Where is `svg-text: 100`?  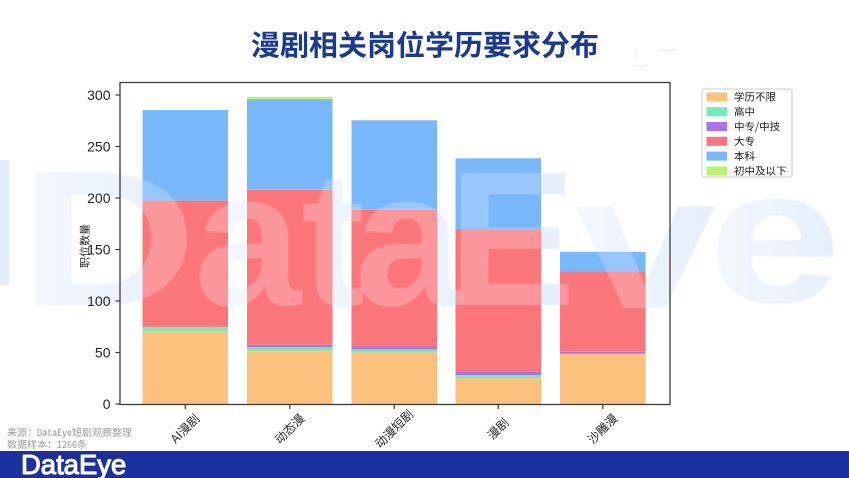 svg-text: 100 is located at coordinates (99, 301).